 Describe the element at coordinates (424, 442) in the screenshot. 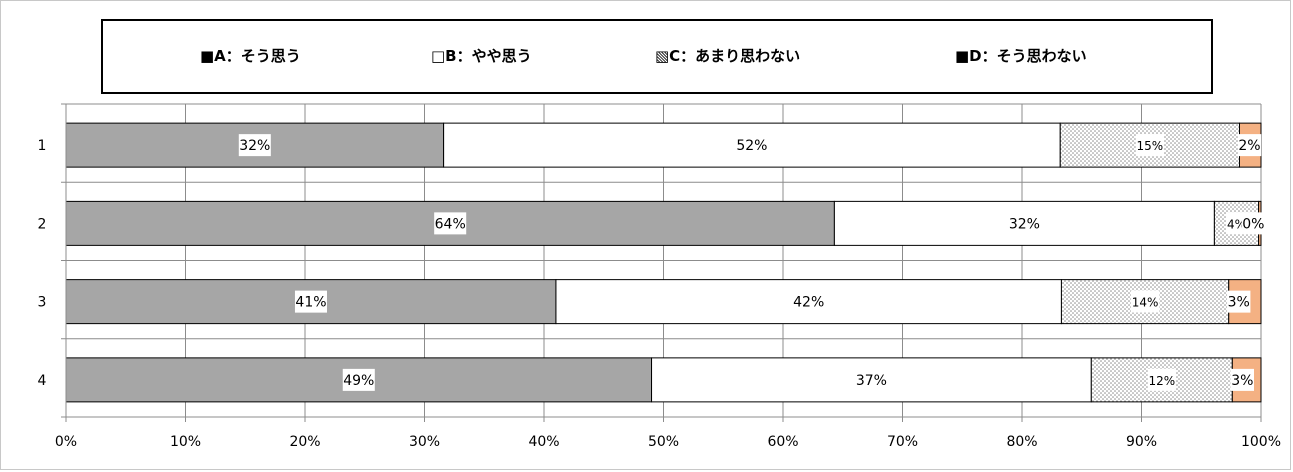

I see `x-tick-label: 30%` at that location.